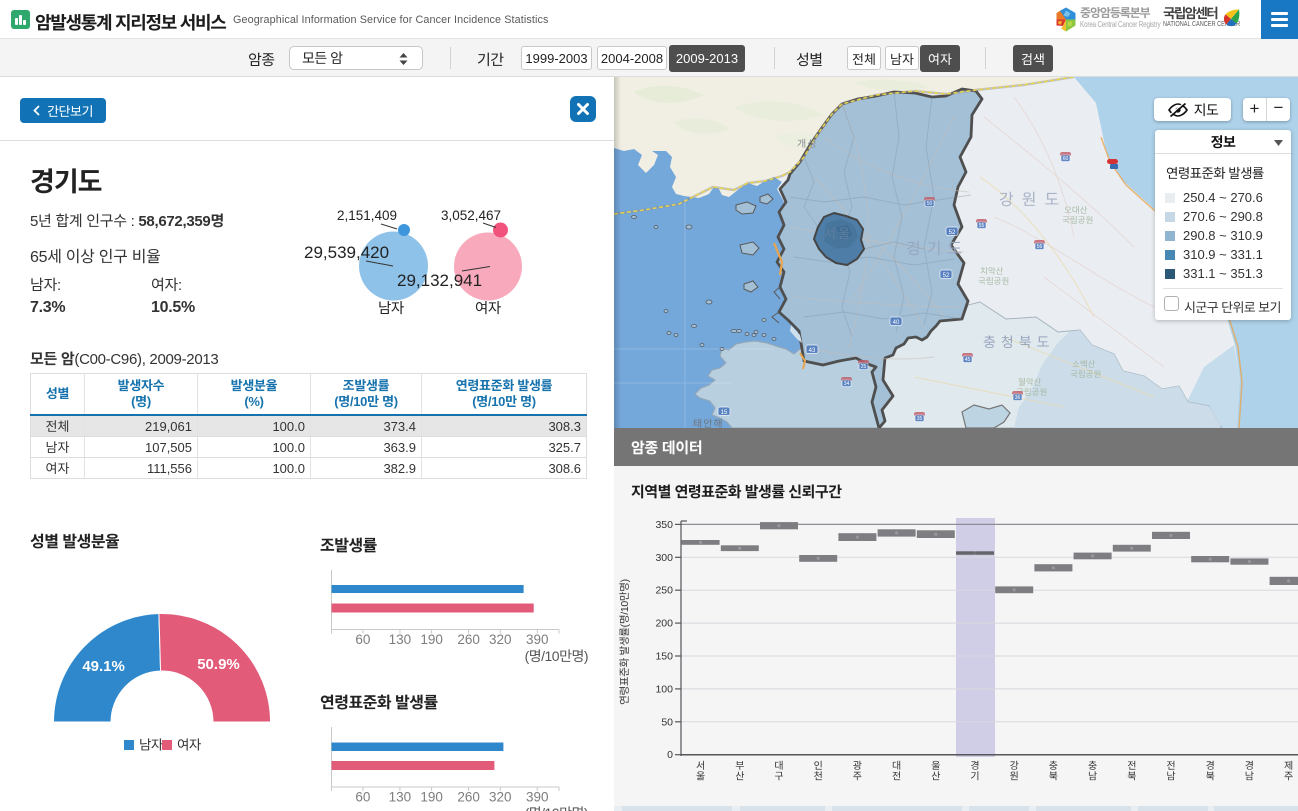 This screenshot has height=811, width=1298. What do you see at coordinates (1019, 342) in the screenshot?
I see `svg-text: 충청북도` at bounding box center [1019, 342].